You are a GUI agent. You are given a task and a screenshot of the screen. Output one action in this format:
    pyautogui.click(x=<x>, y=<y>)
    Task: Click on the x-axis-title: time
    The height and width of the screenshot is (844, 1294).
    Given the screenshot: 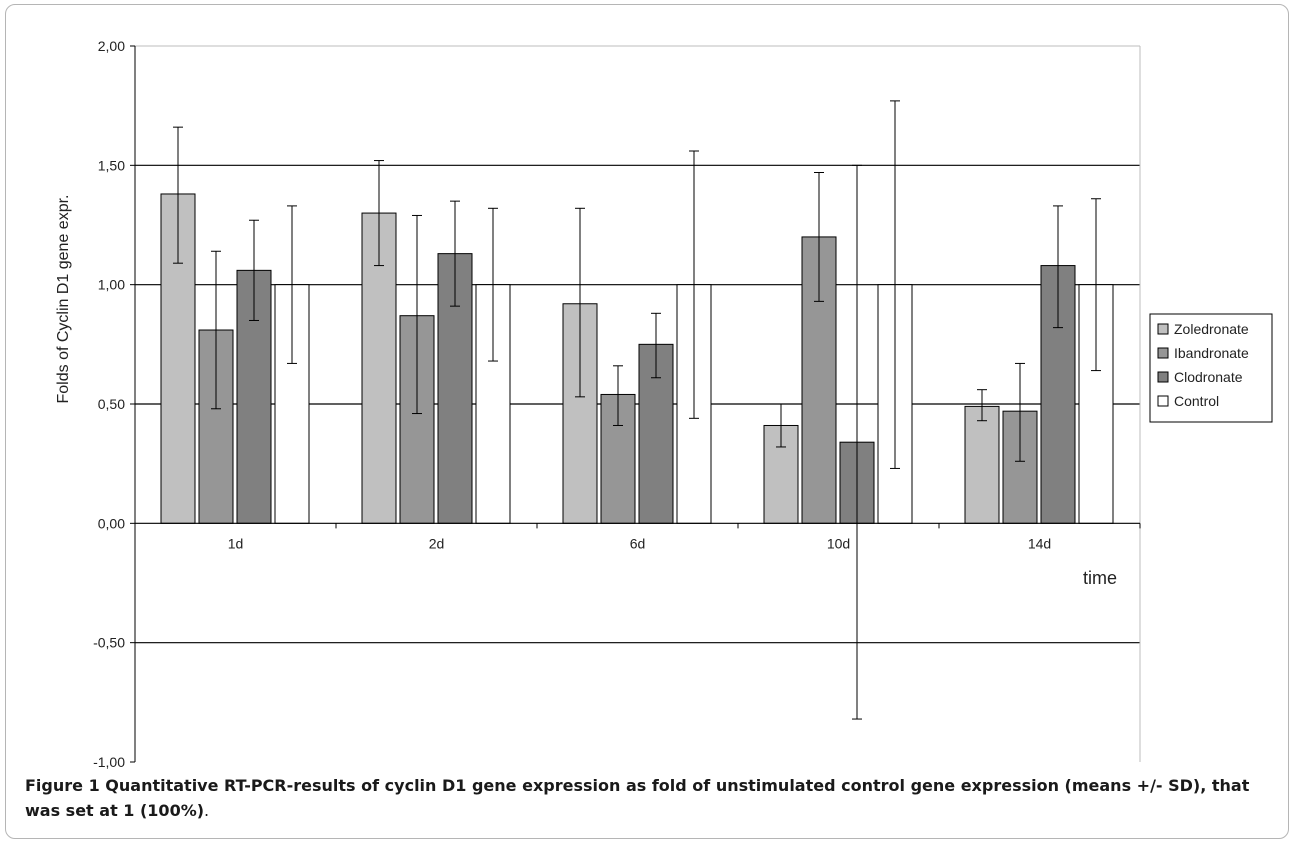 What is the action you would take?
    pyautogui.click(x=1100, y=578)
    